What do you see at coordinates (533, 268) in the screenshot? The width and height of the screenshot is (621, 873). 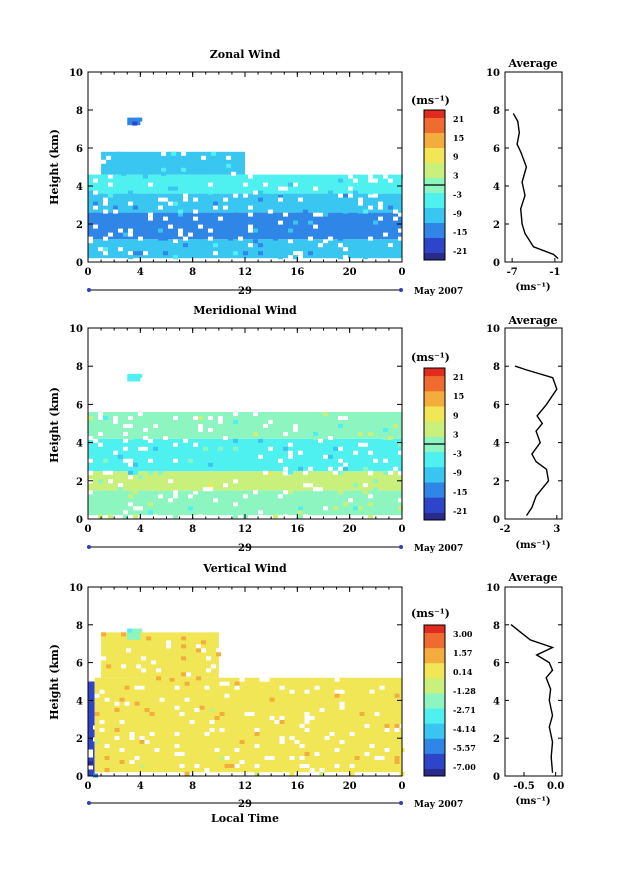 I see `zonal-wind-average-x-ticks: -7 -1` at bounding box center [533, 268].